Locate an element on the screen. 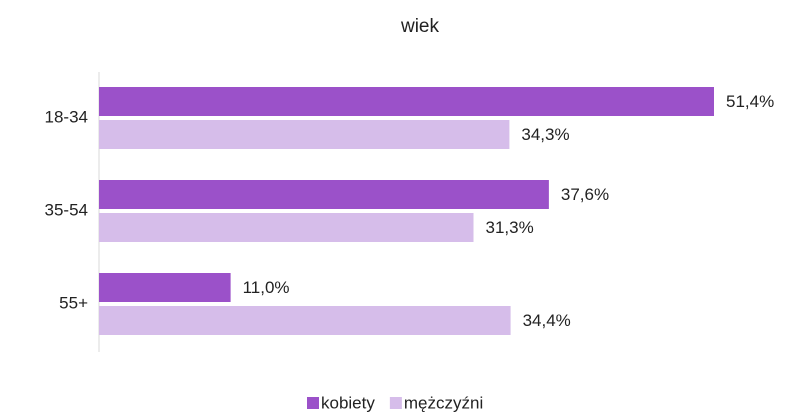 The image size is (802, 414). y-tick-label: 18-34 is located at coordinates (66, 116).